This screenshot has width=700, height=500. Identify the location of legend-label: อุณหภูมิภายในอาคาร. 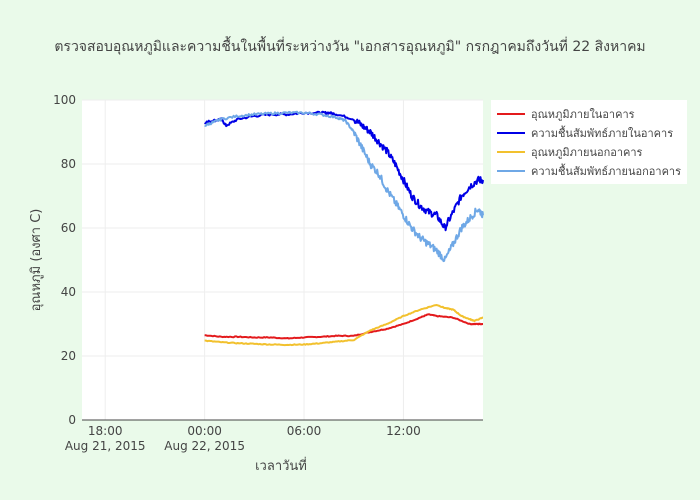
(583, 114).